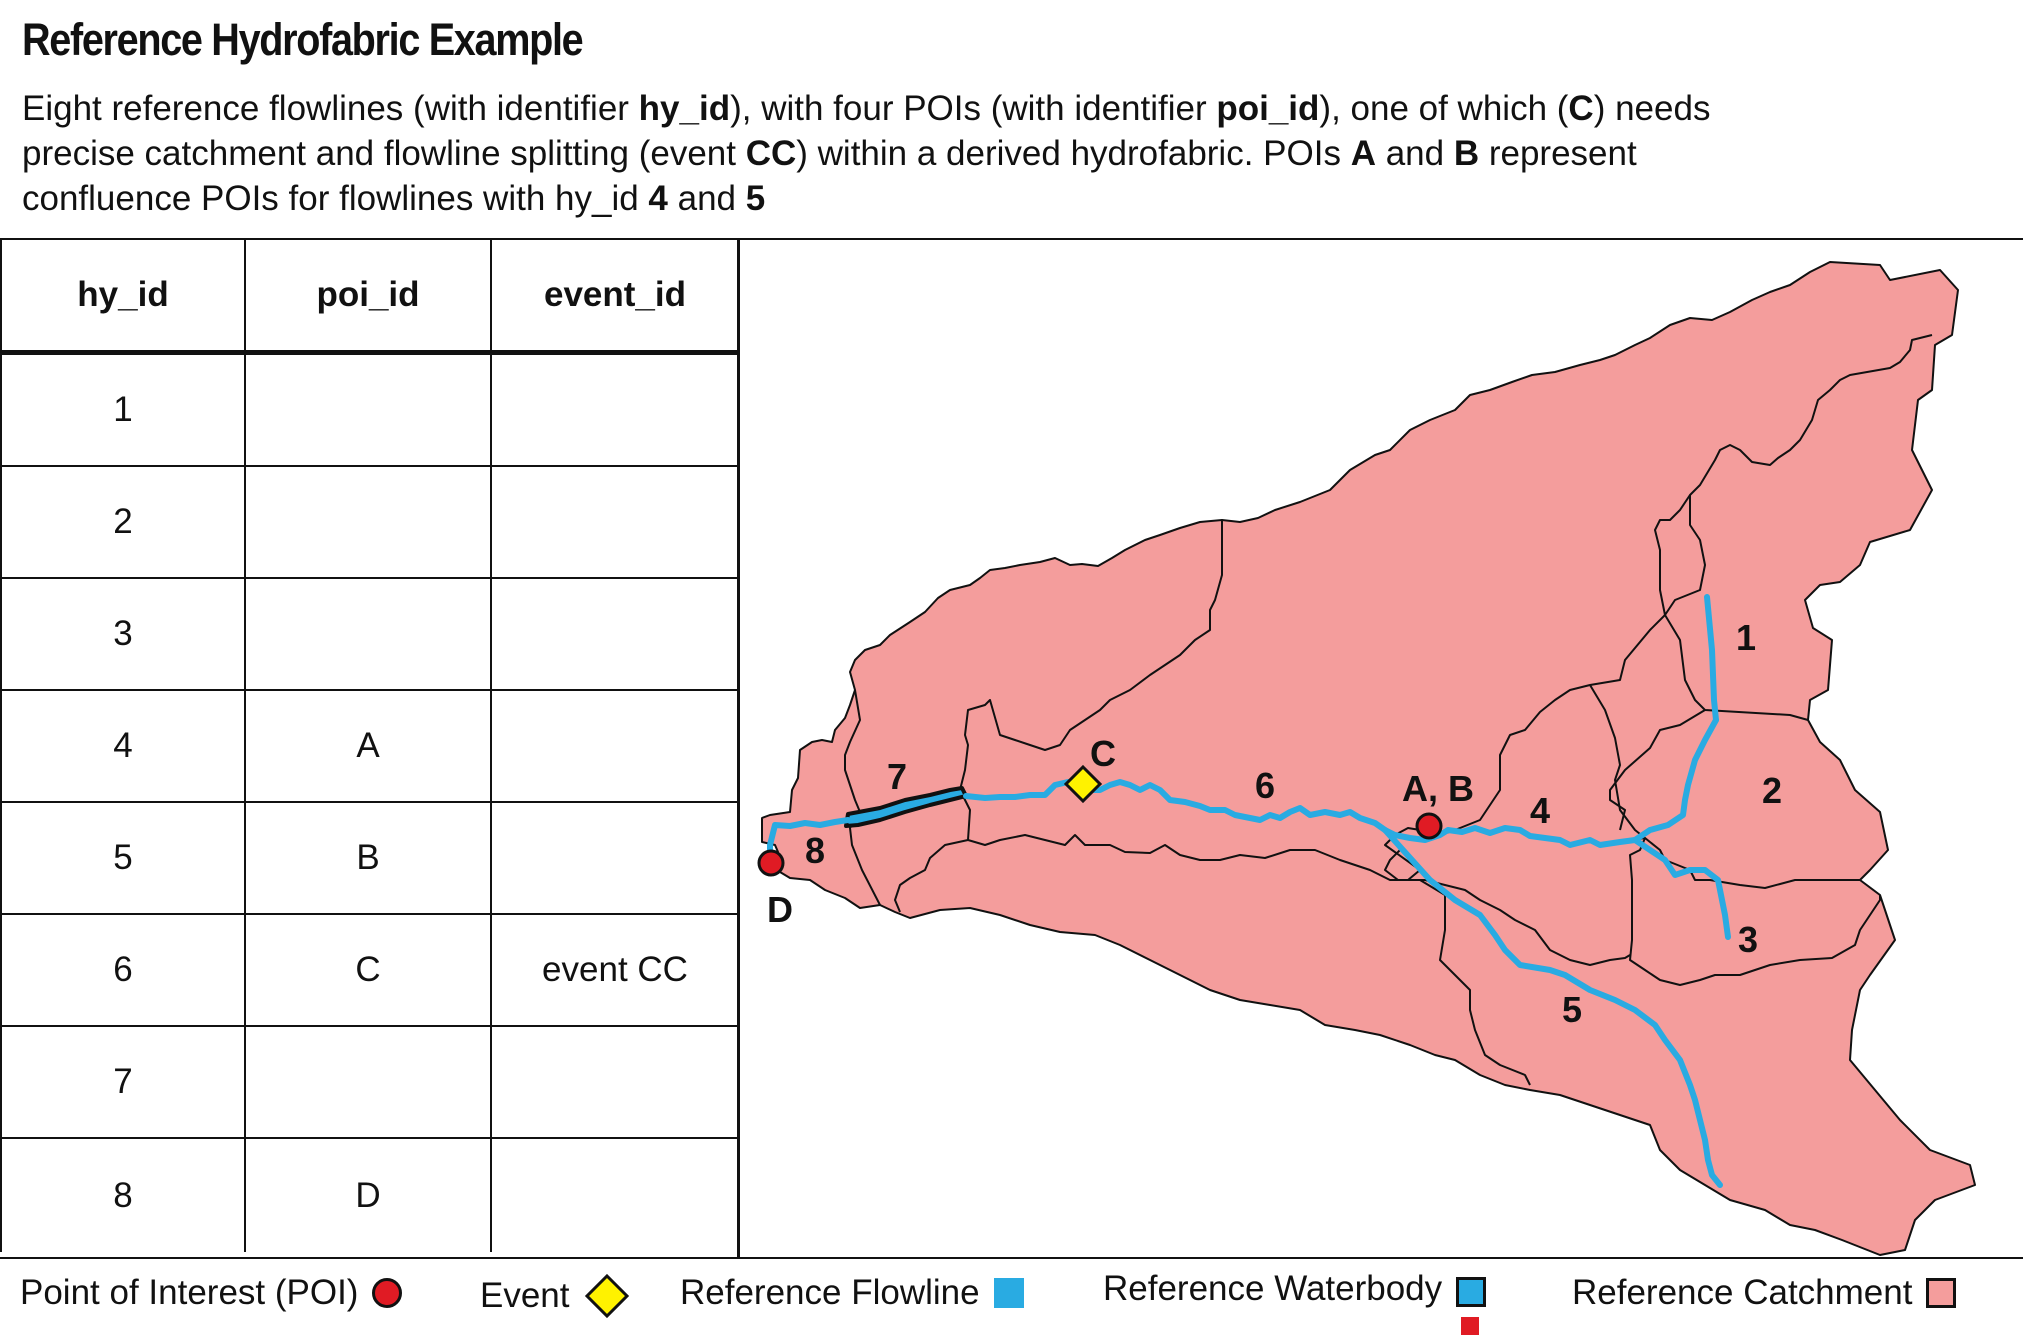 The image size is (2023, 1339). Describe the element at coordinates (616, 294) in the screenshot. I see `header-event-id: event_id` at that location.